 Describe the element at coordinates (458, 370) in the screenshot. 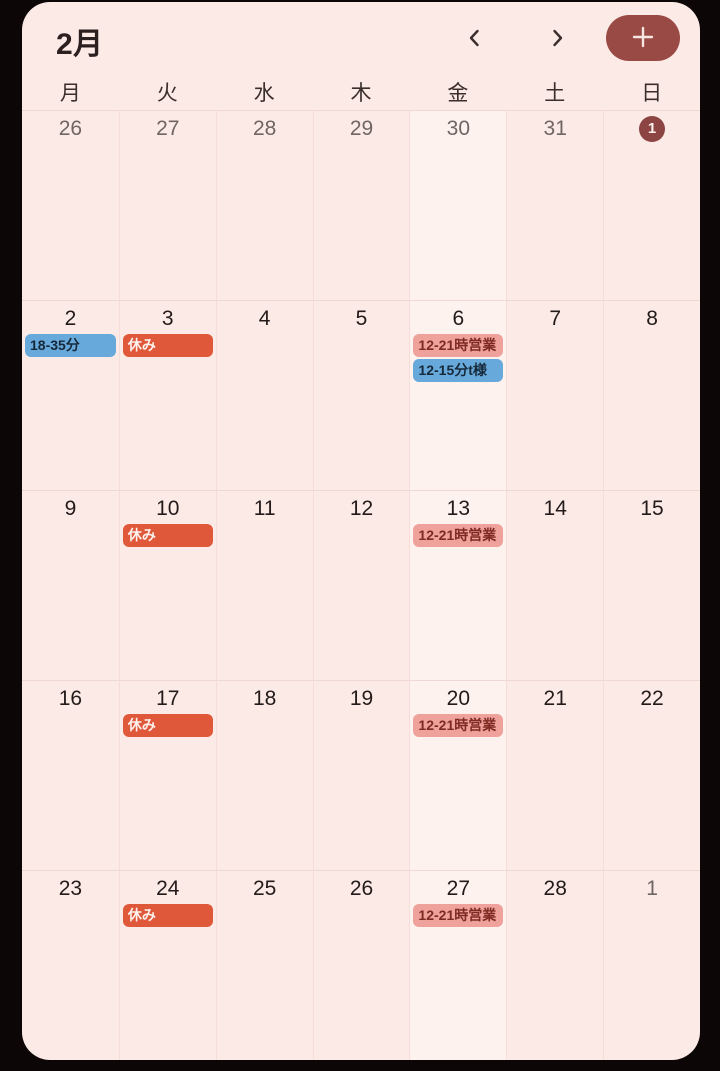

I see `event-pill-blue: 12-15分t様` at that location.